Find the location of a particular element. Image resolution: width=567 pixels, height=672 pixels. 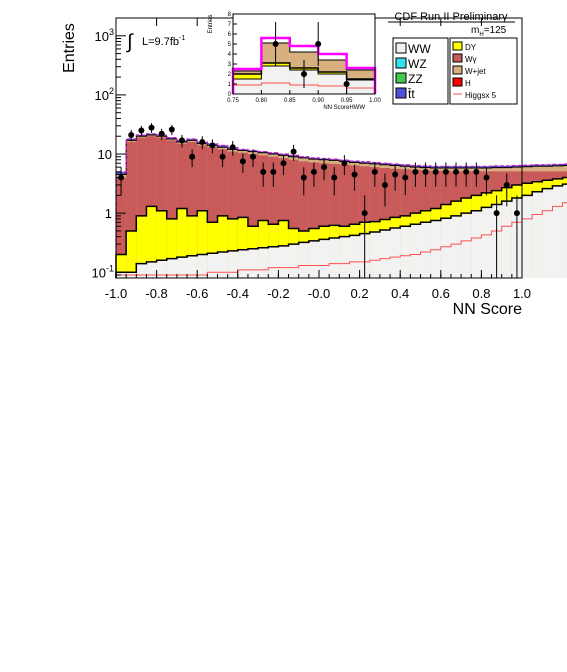

y-tick-exp: -1 is located at coordinates (110, 268).